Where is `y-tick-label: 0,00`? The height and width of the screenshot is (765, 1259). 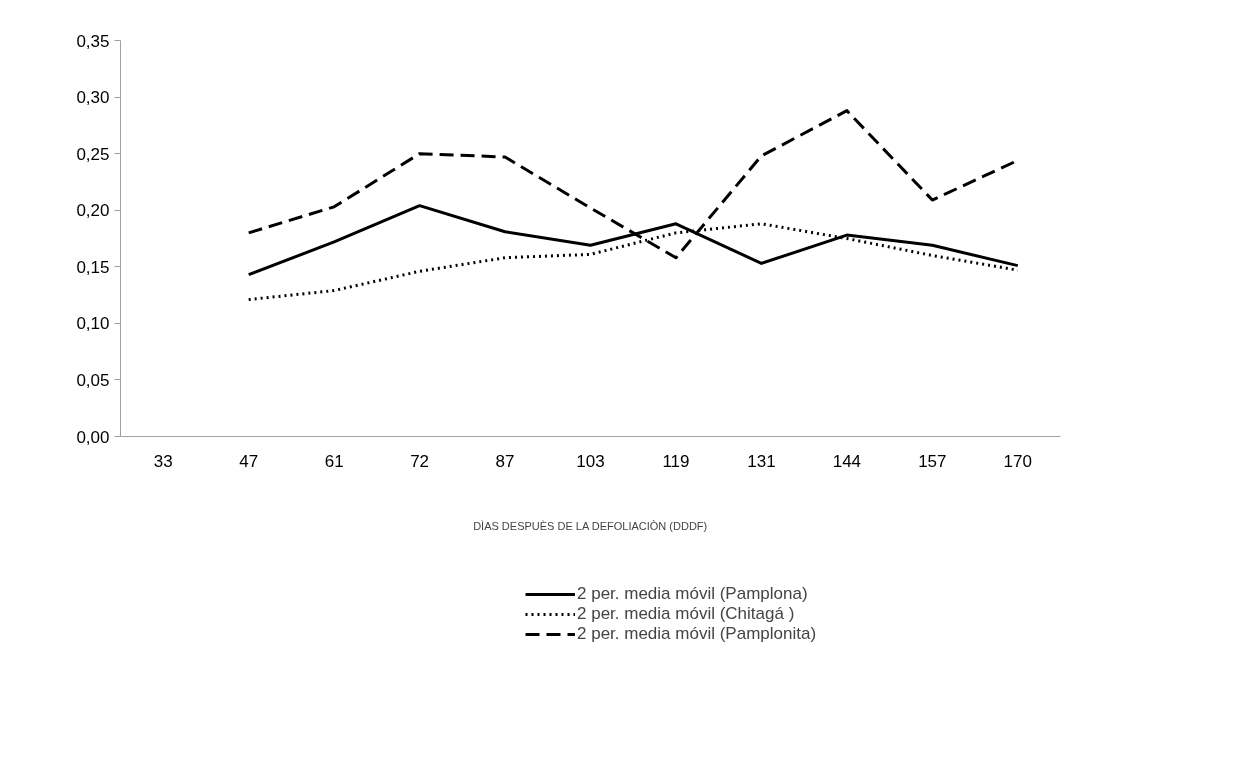 y-tick-label: 0,00 is located at coordinates (93, 437).